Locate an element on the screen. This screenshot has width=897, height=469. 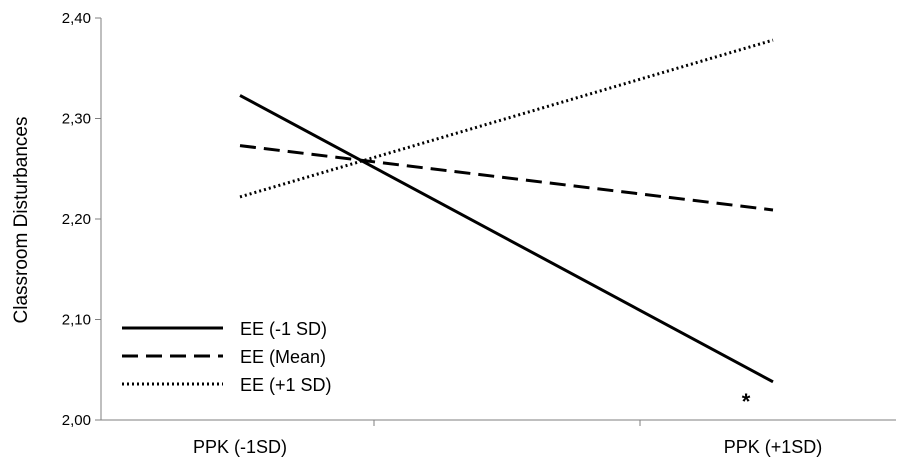
y-tick-label: 2,00 is located at coordinates (76, 420).